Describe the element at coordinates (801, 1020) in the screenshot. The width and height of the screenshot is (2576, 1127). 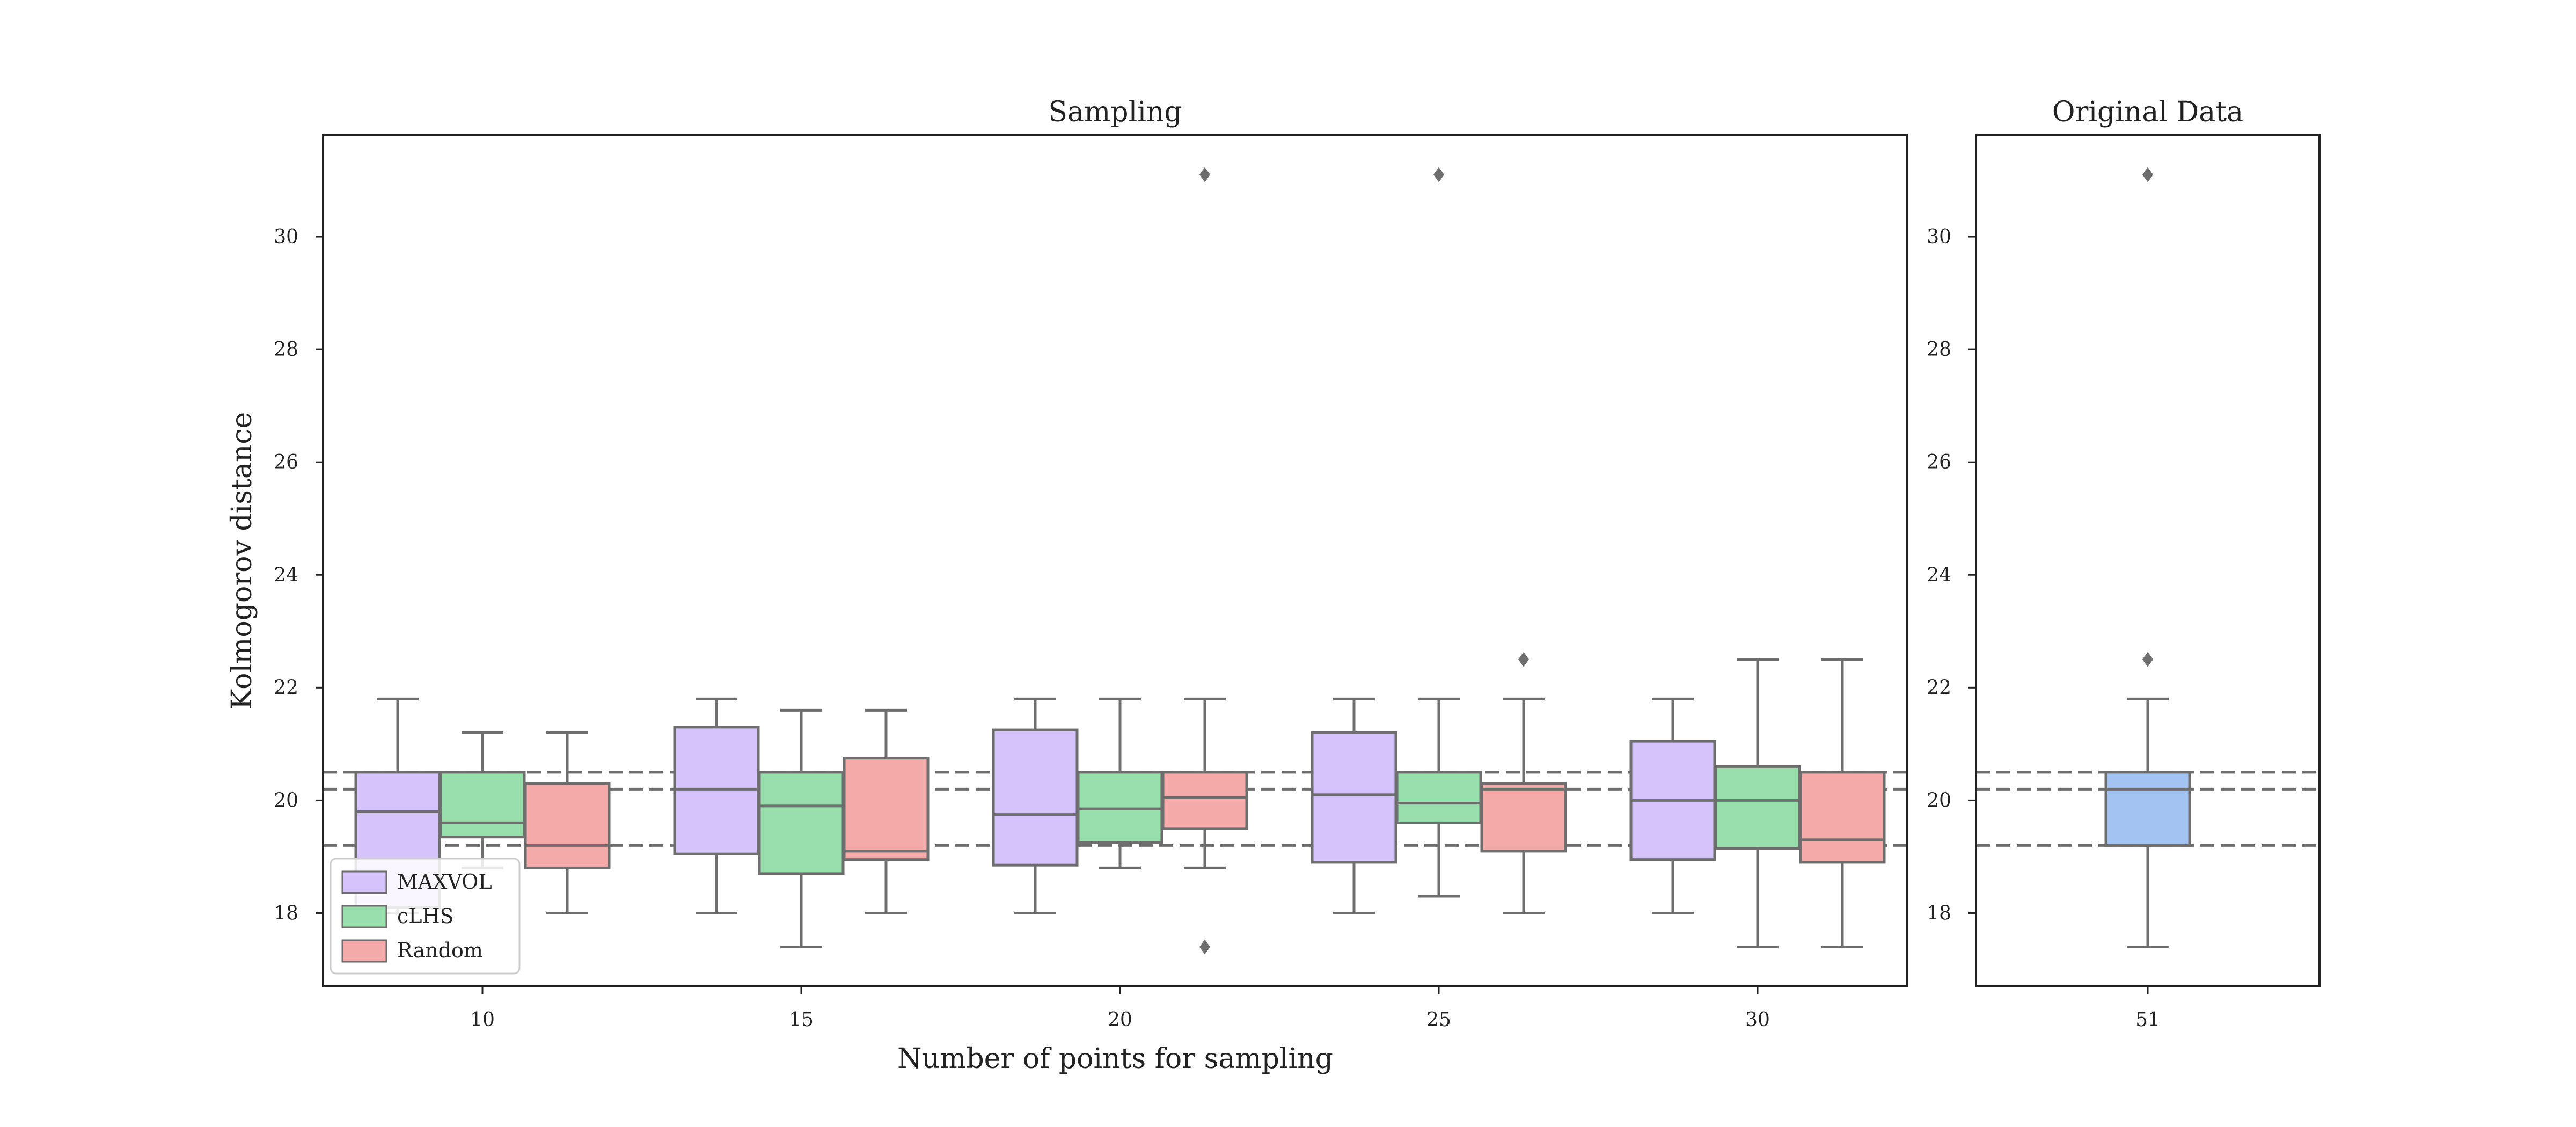
I see `x-tick-label: 15` at that location.